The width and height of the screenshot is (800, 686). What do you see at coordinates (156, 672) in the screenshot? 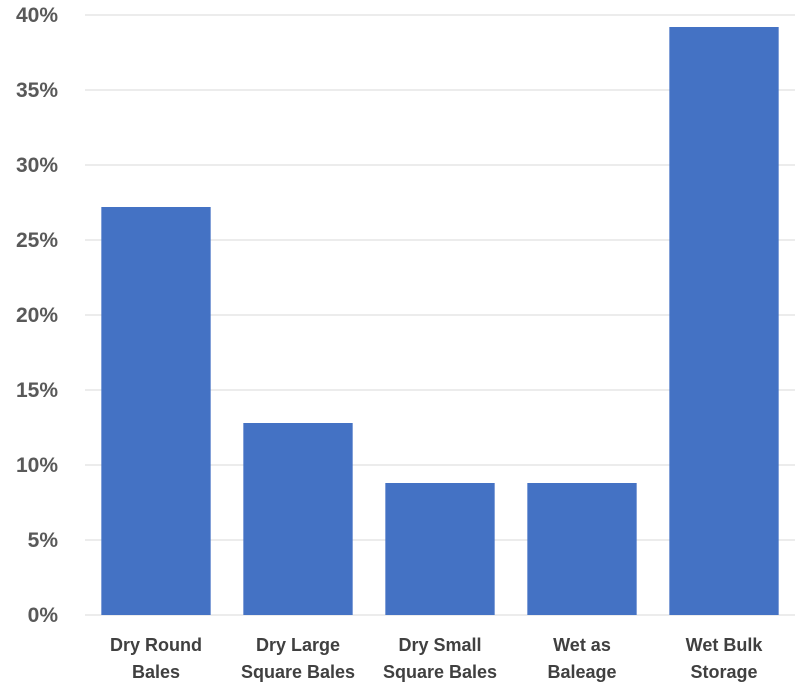
I see `x-category-label-line: Bales` at bounding box center [156, 672].